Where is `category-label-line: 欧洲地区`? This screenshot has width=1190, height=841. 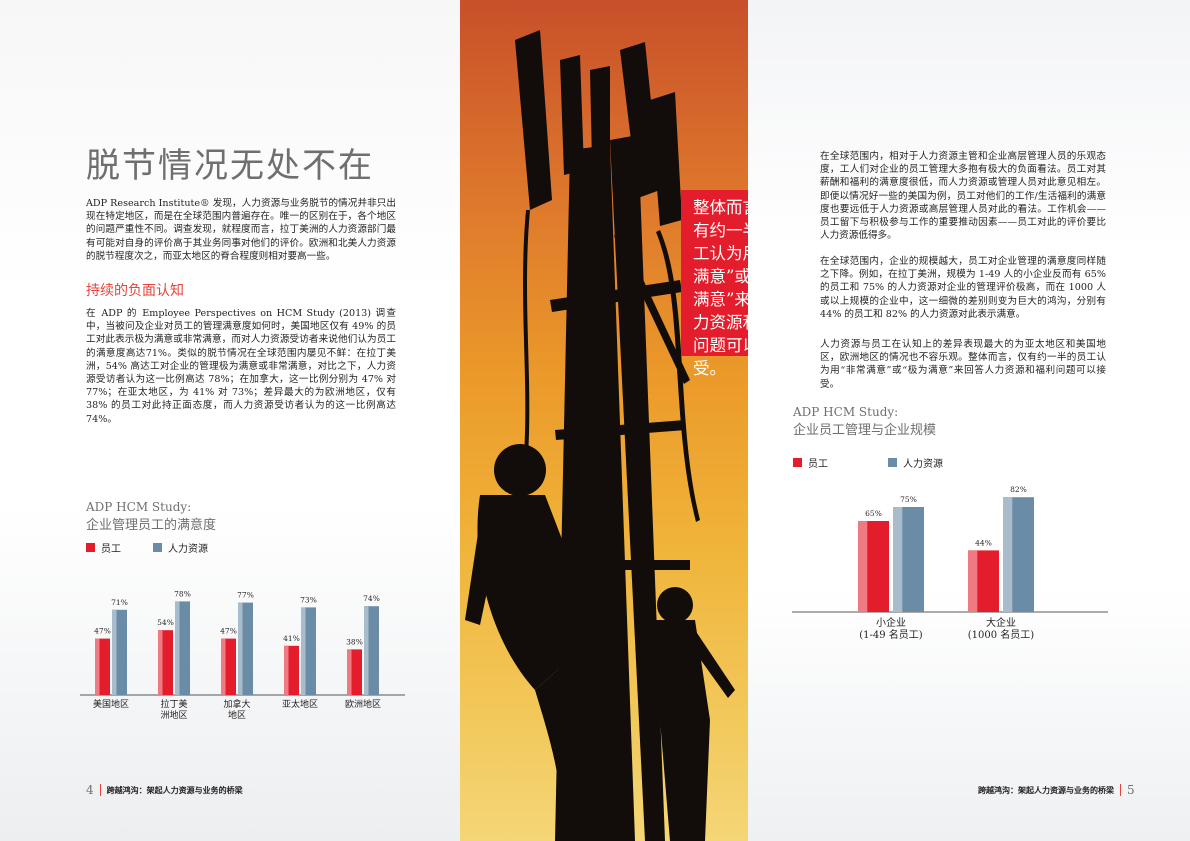 category-label-line: 欧洲地区 is located at coordinates (363, 704).